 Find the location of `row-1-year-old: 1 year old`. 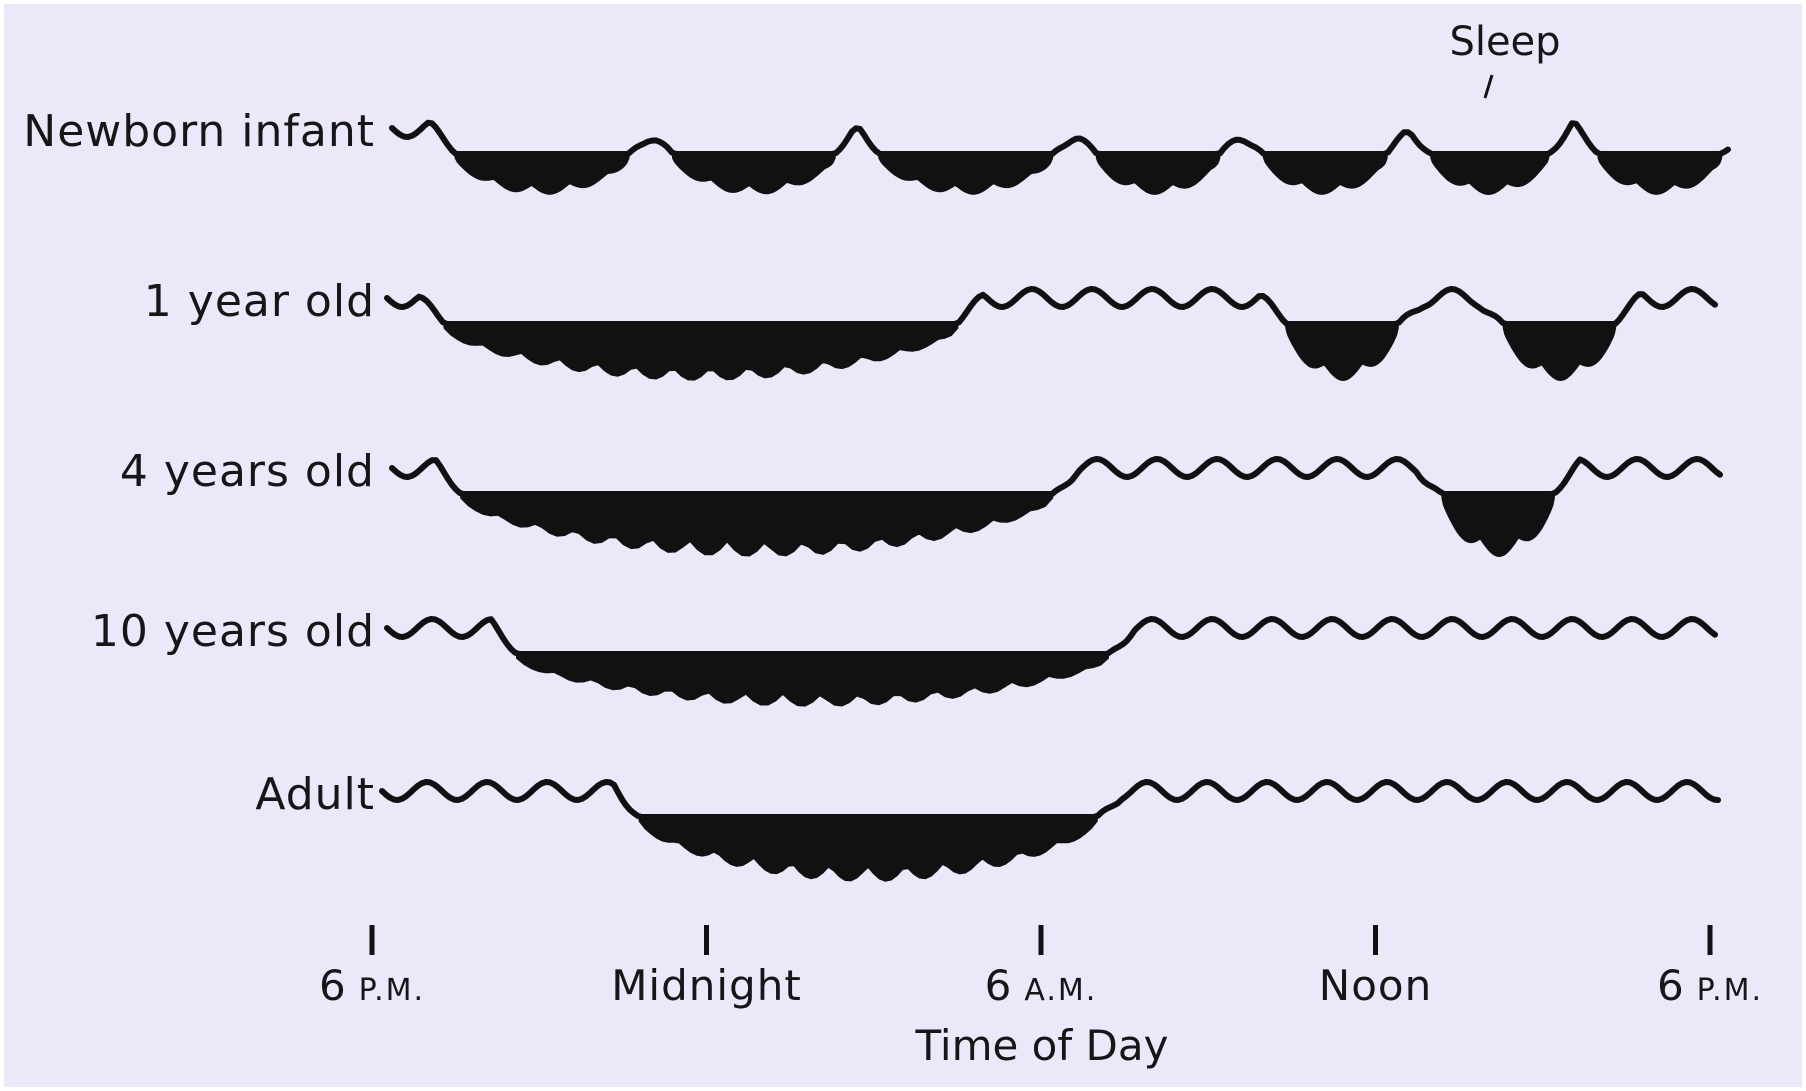

row-1-year-old: 1 year old is located at coordinates (931, 329).